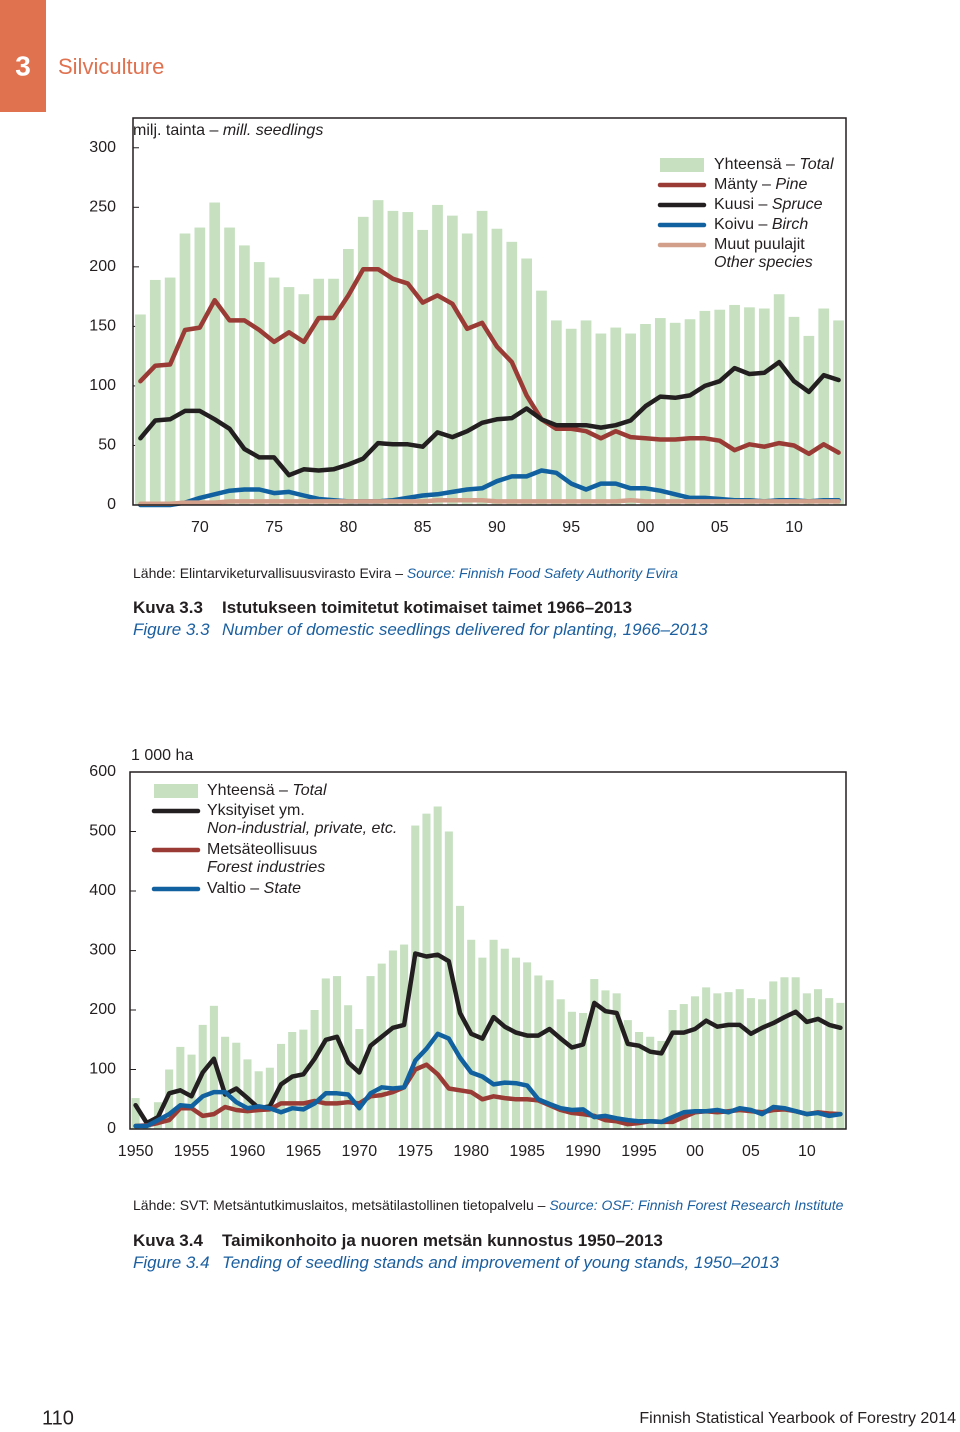 This screenshot has width=960, height=1432. What do you see at coordinates (102, 207) in the screenshot?
I see `y-tick-label: 250` at bounding box center [102, 207].